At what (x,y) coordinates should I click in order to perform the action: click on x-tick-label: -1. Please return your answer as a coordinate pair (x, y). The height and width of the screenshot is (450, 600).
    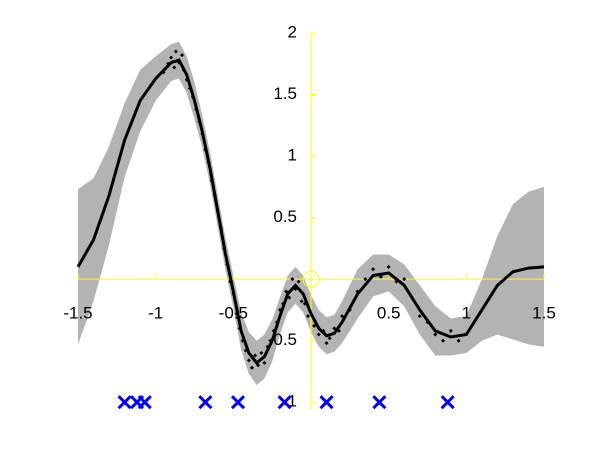
    Looking at the image, I should click on (155, 313).